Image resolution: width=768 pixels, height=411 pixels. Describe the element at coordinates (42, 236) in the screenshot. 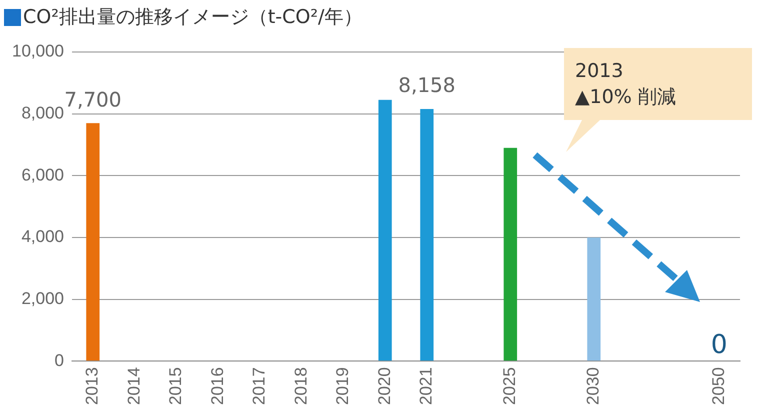

I see `y-tick-label: 4,000` at that location.